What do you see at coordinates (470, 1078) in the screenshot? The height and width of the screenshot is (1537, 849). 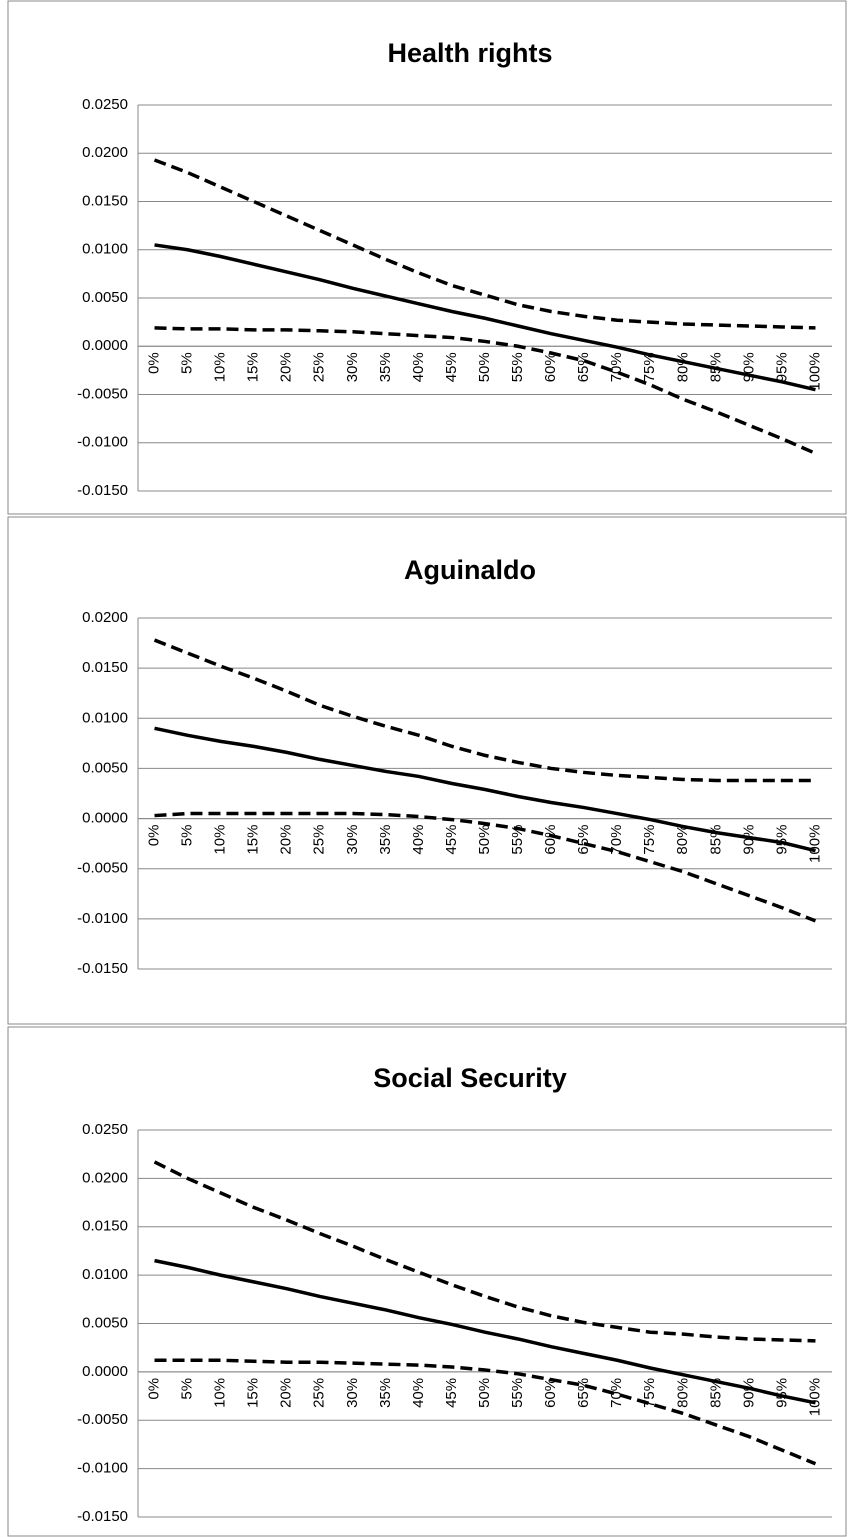 I see `chart-title: Social Security` at bounding box center [470, 1078].